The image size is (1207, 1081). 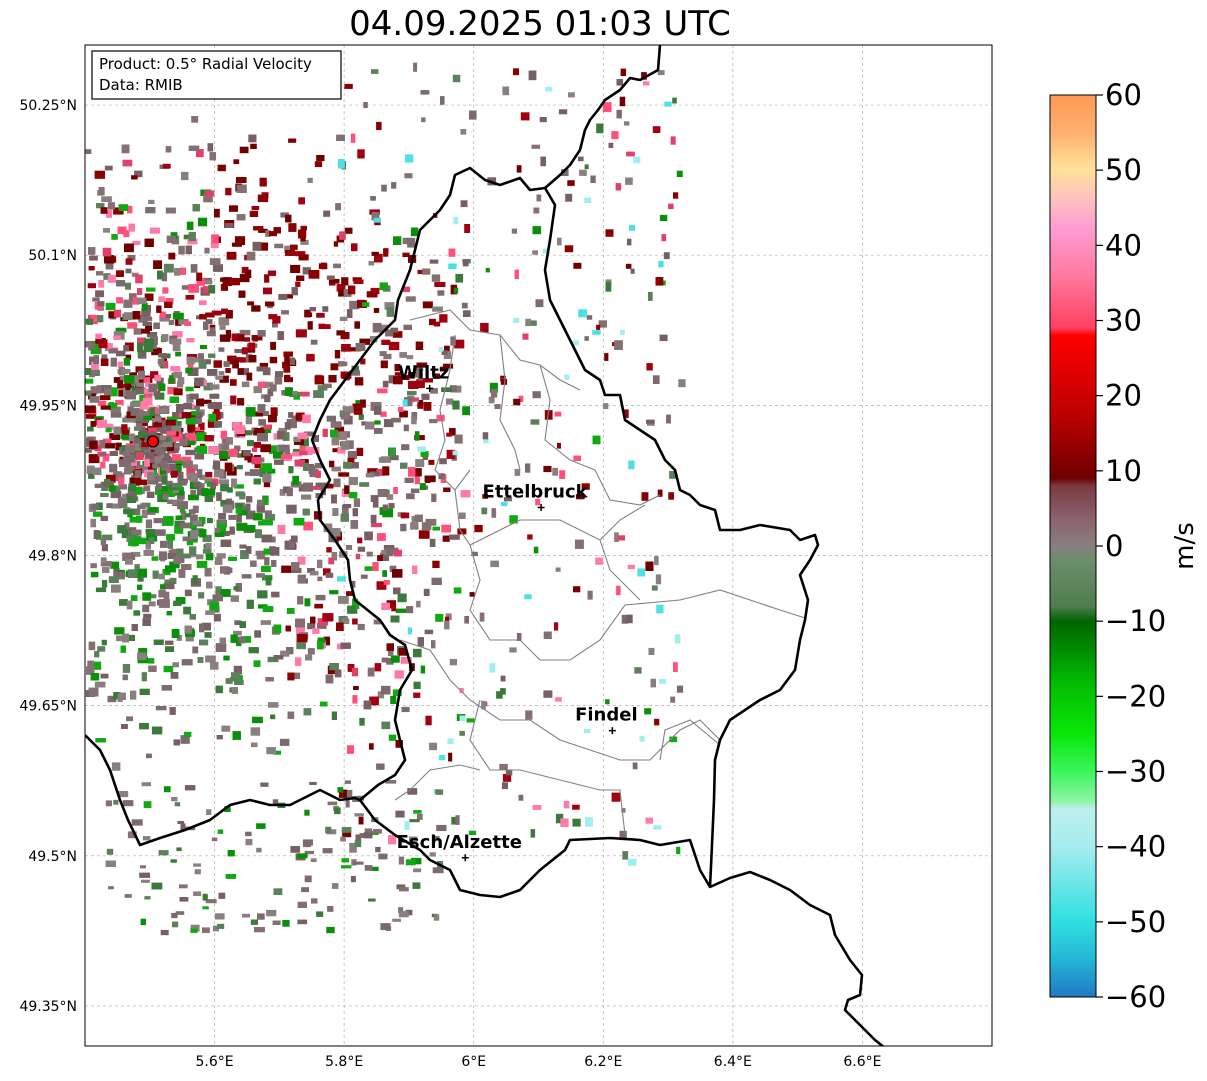 I want to click on germany-france-border, so click(x=797, y=958).